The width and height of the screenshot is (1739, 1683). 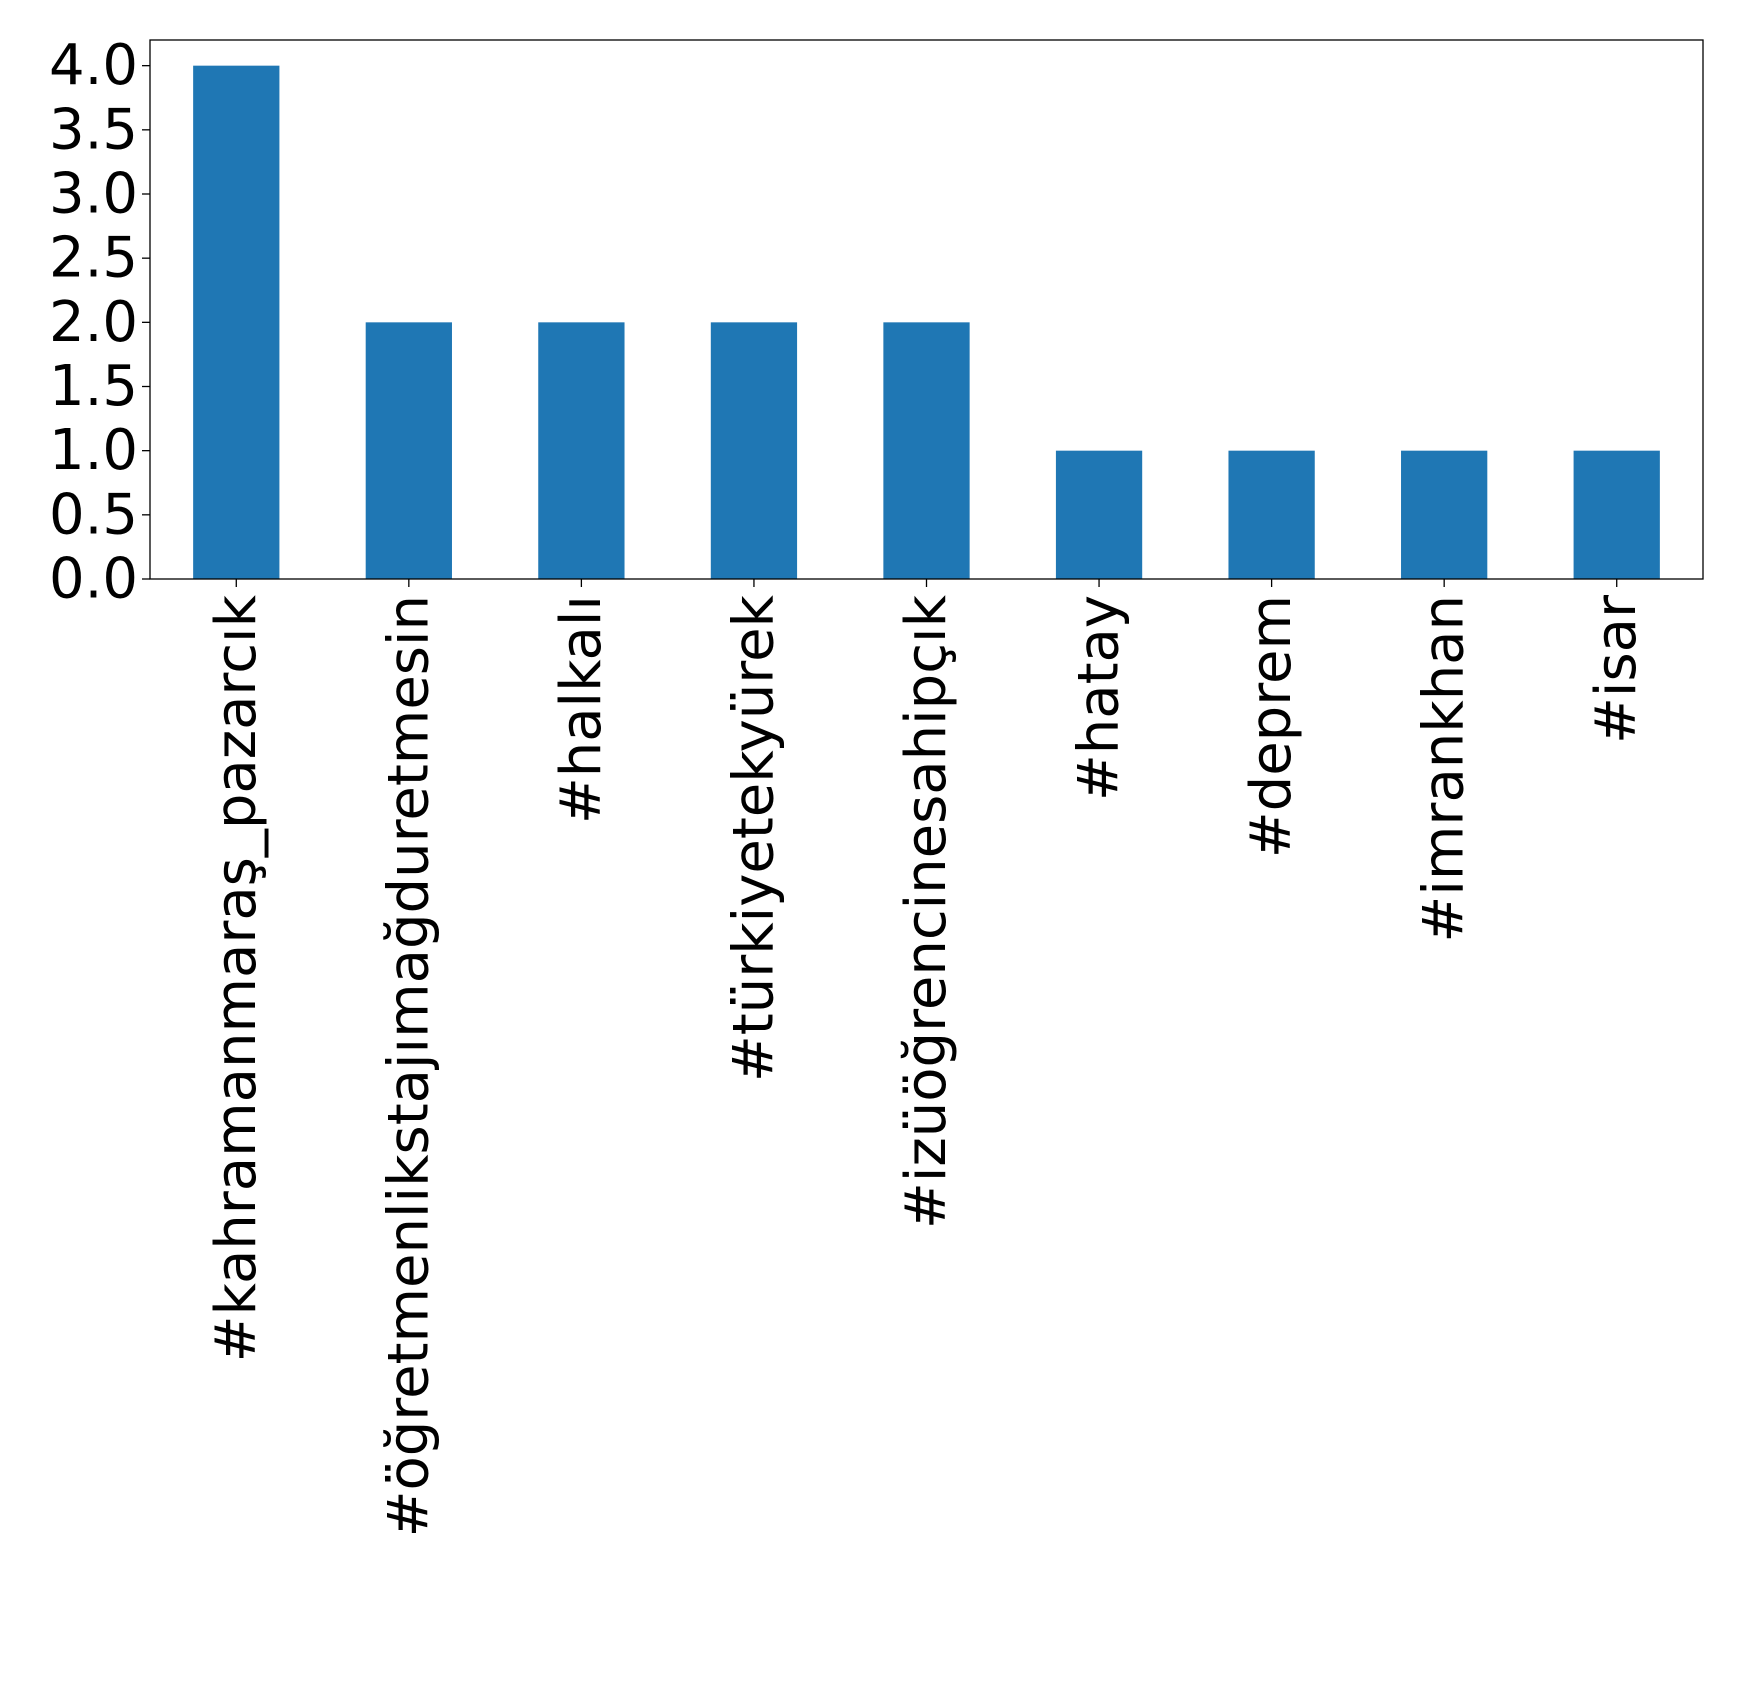 What do you see at coordinates (93, 450) in the screenshot?
I see `y-tick-label: 1.0` at bounding box center [93, 450].